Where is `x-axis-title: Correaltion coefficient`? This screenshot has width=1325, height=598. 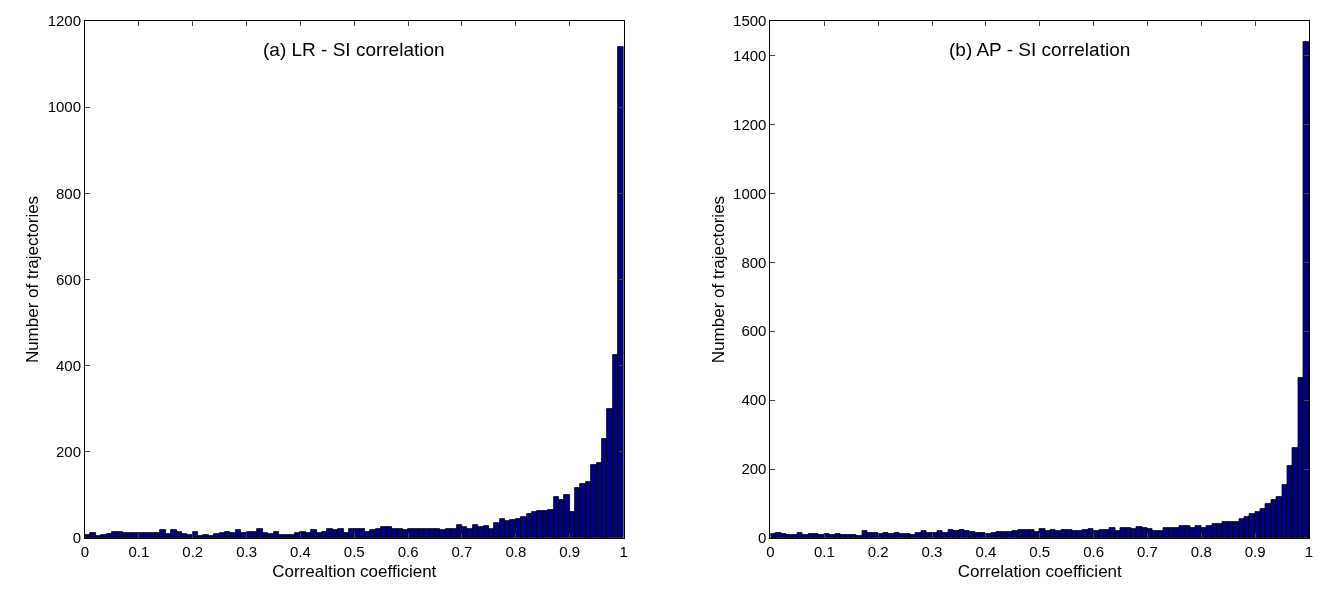
x-axis-title: Correaltion coefficient is located at coordinates (354, 572).